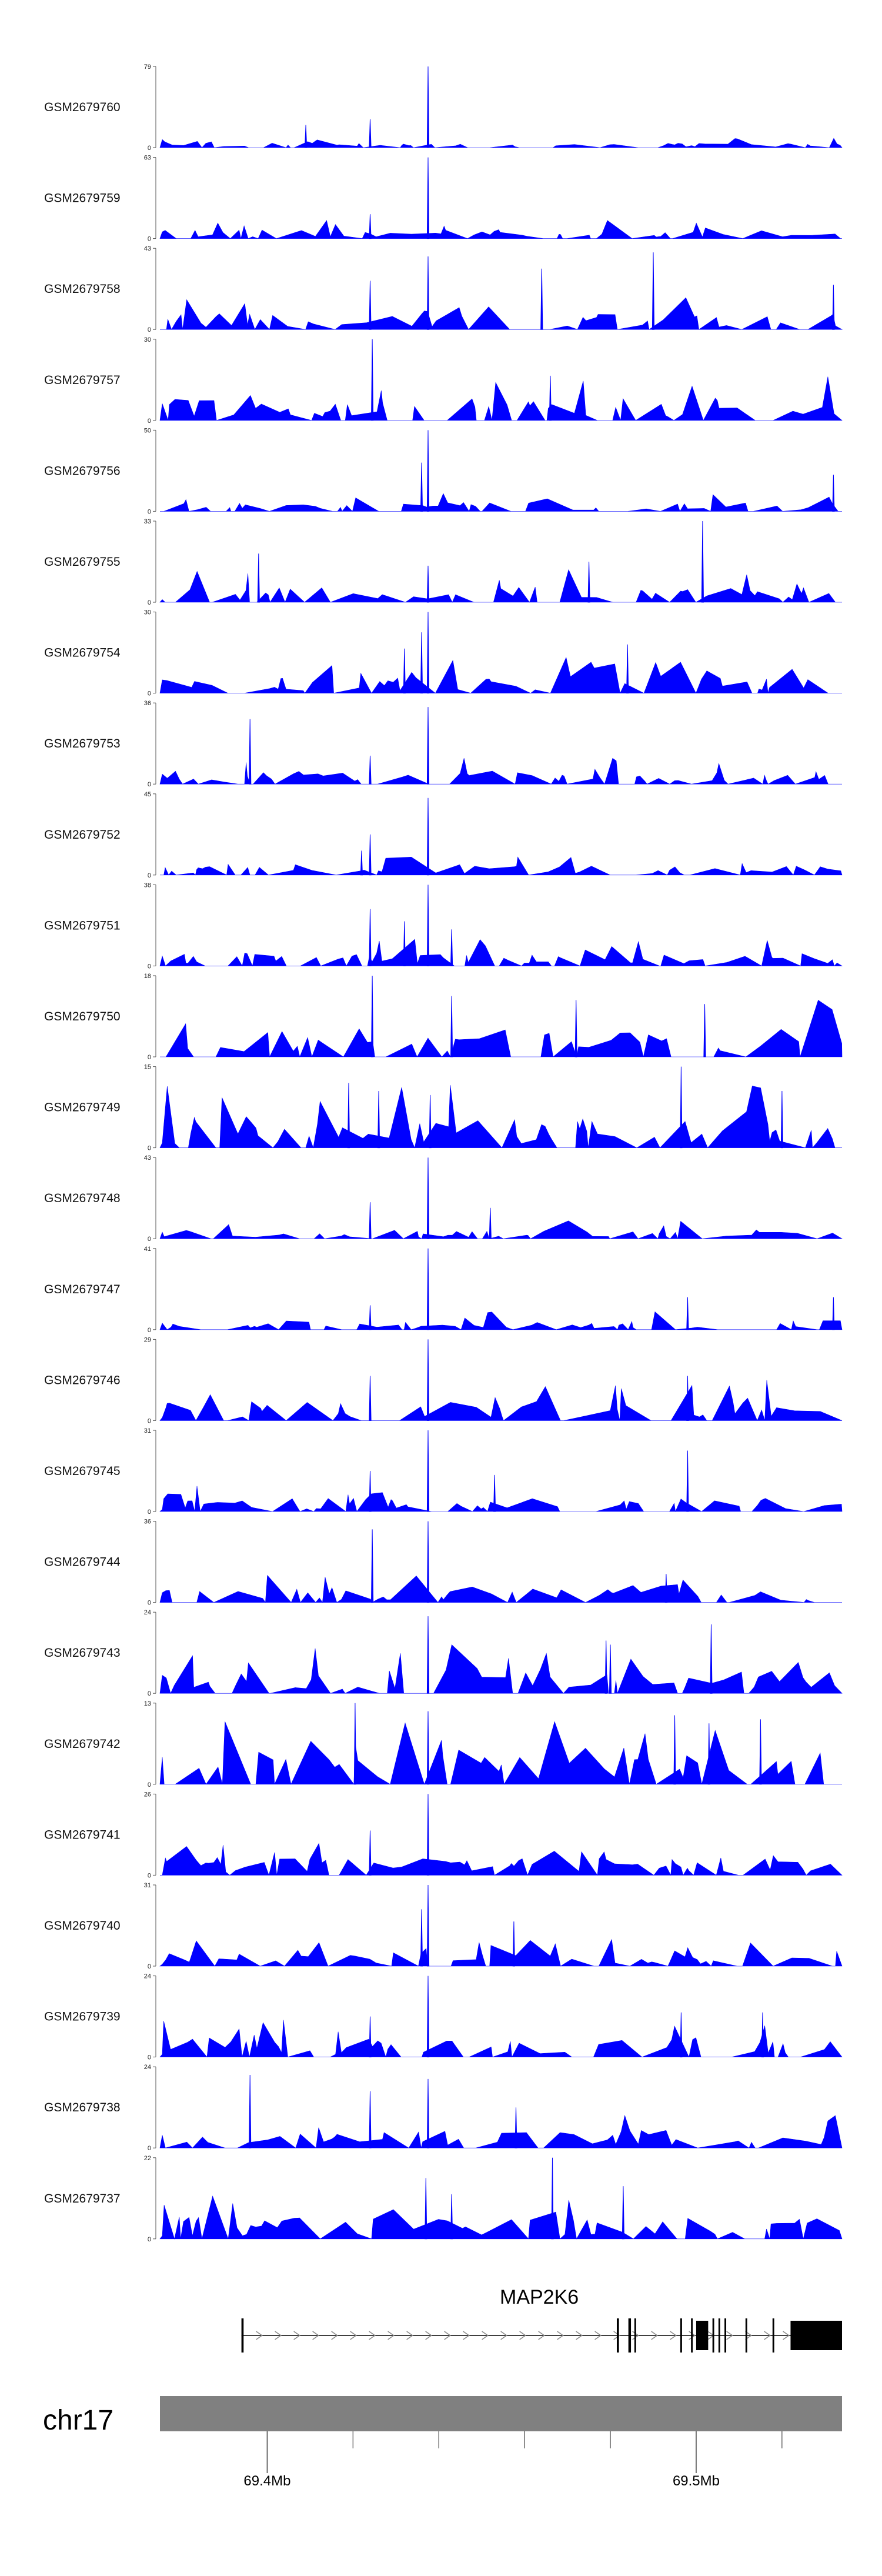 The width and height of the screenshot is (882, 2576). Describe the element at coordinates (147, 1430) in the screenshot. I see `track-ymax-label: 31` at that location.